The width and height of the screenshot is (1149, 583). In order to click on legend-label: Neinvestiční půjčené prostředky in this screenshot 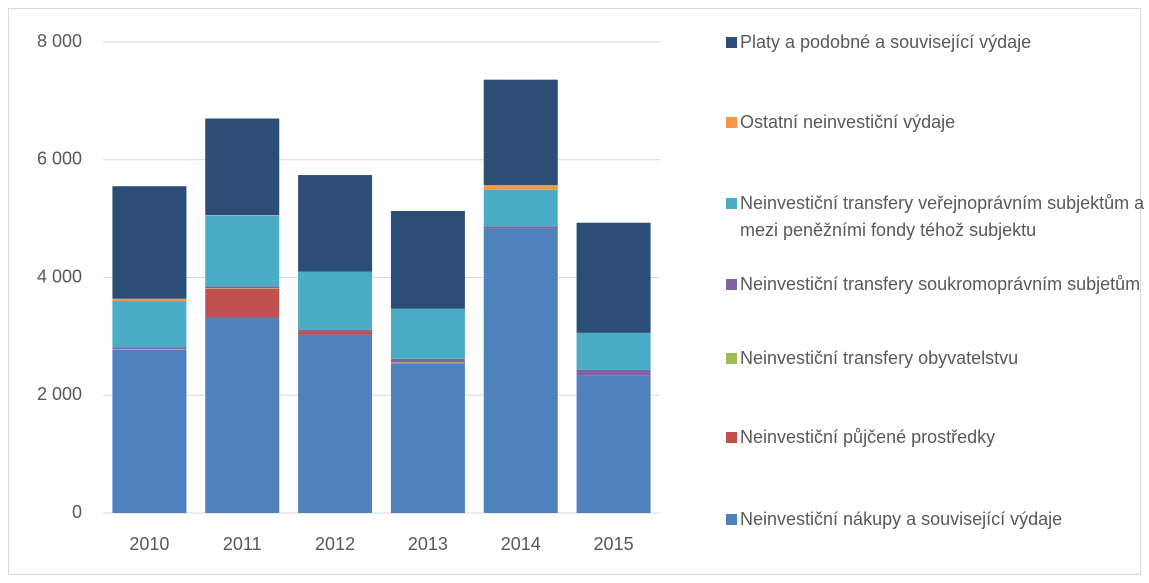, I will do `click(868, 437)`.